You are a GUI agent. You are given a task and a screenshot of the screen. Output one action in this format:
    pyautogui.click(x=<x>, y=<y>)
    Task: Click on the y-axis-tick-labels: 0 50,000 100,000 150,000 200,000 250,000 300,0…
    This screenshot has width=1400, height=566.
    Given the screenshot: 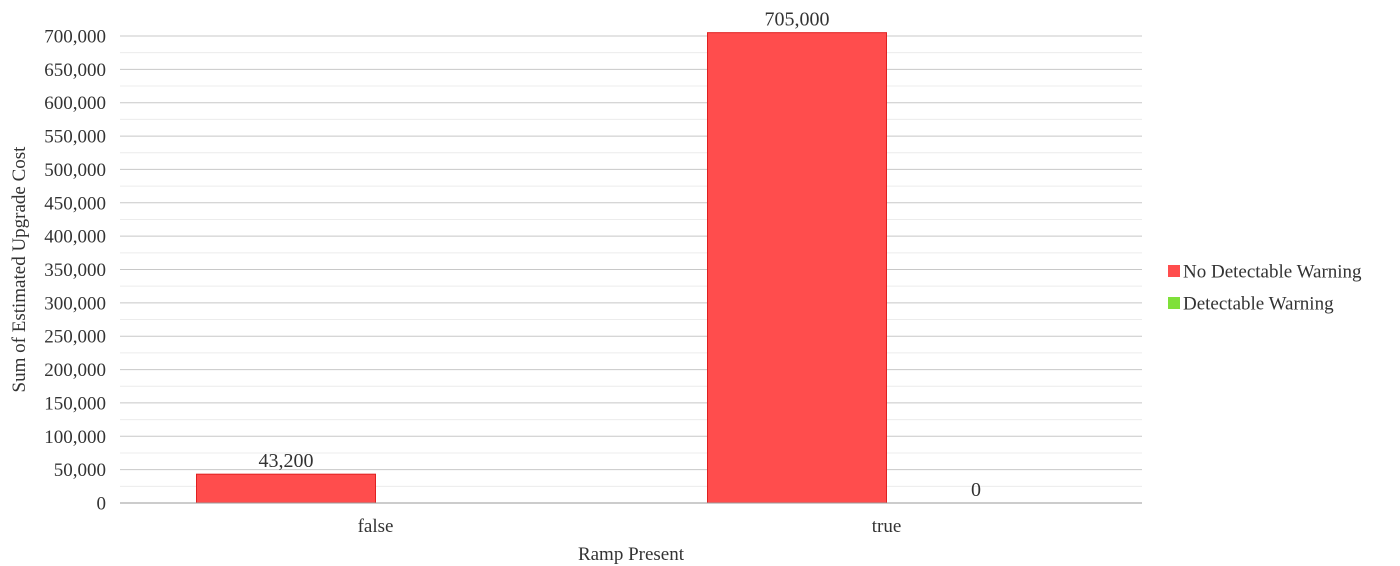 What is the action you would take?
    pyautogui.click(x=75, y=271)
    